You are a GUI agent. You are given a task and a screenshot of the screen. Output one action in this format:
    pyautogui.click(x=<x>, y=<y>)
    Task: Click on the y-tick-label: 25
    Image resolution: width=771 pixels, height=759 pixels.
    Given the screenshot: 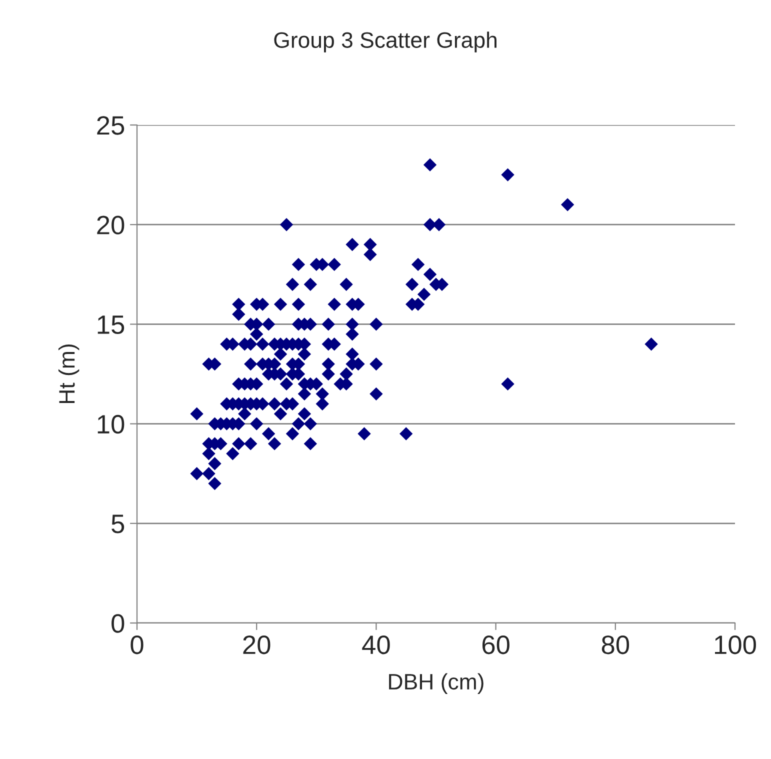 What is the action you would take?
    pyautogui.click(x=110, y=125)
    